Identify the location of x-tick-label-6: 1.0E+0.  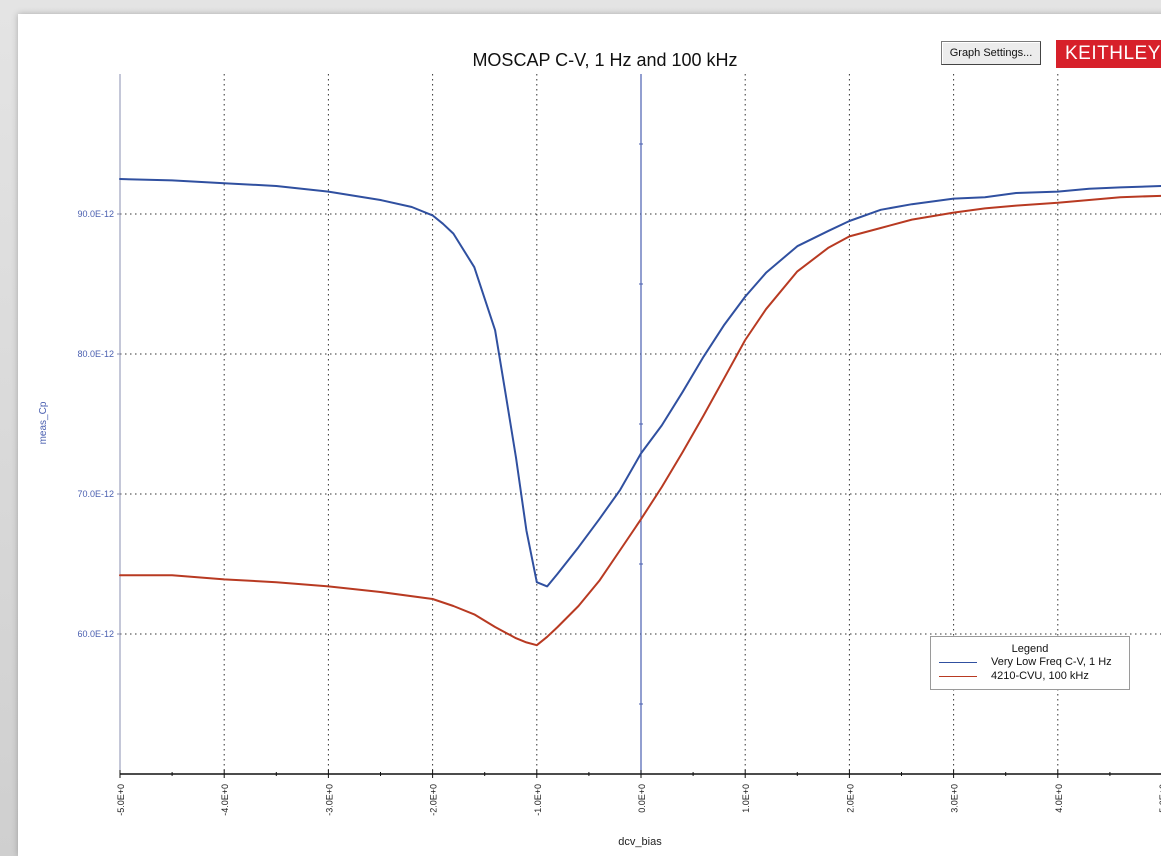
(746, 798).